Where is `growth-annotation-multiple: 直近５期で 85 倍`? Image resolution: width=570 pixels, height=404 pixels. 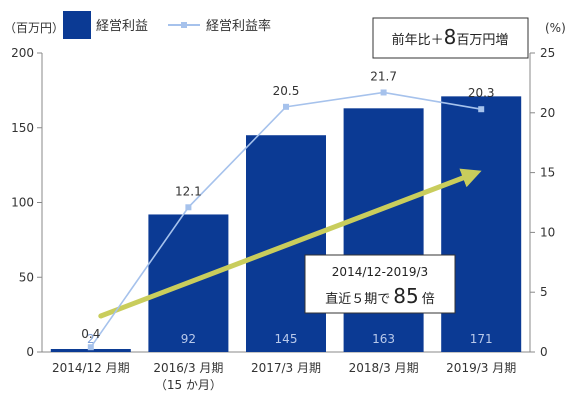 growth-annotation-multiple: 直近５期で 85 倍 is located at coordinates (379, 296).